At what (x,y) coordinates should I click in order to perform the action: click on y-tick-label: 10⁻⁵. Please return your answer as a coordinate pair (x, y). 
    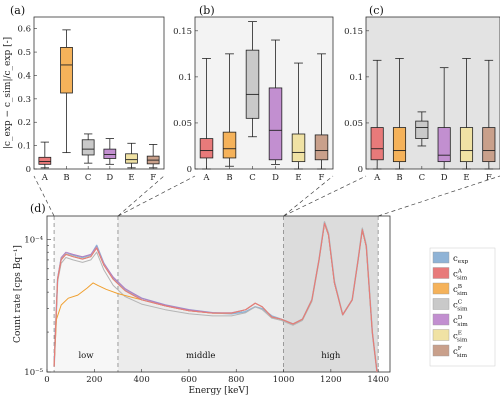
    Looking at the image, I should click on (33, 373).